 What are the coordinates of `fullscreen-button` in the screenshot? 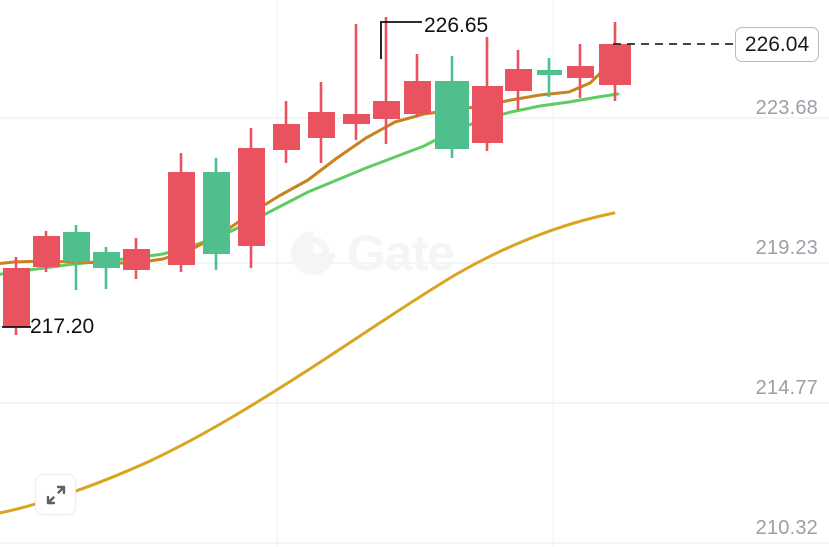 It's located at (55, 494).